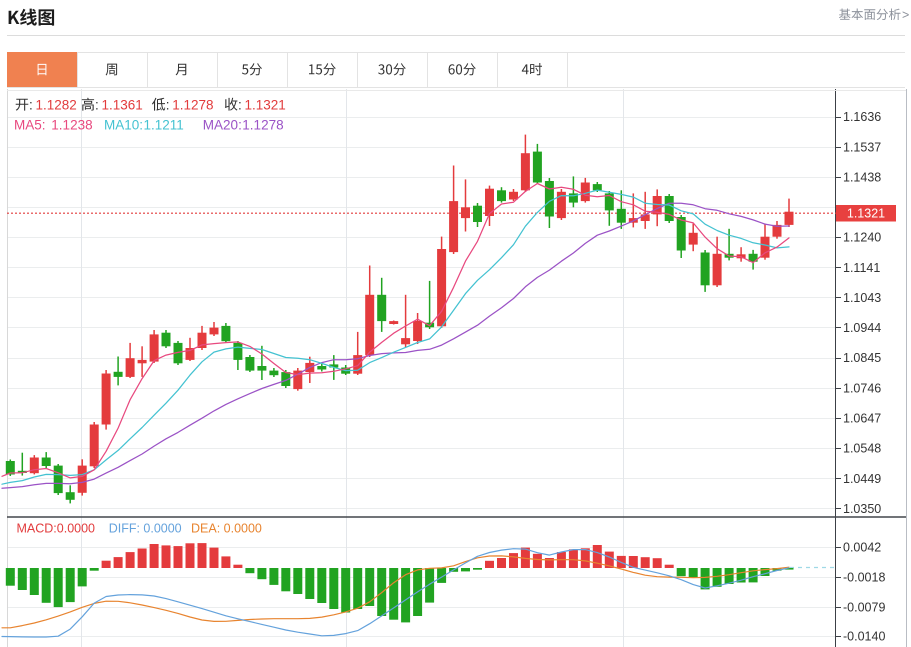  I want to click on svg-text: 1.1636, so click(862, 117).